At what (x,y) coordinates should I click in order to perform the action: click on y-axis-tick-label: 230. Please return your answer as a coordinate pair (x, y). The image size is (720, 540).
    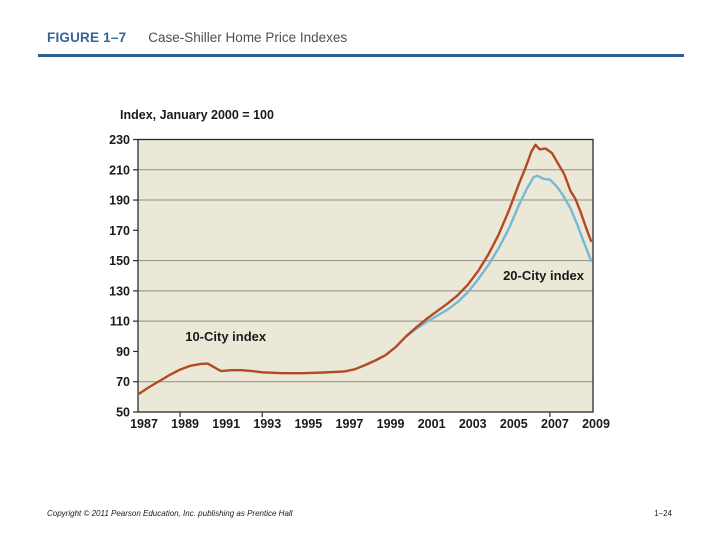
    Looking at the image, I should click on (119, 140).